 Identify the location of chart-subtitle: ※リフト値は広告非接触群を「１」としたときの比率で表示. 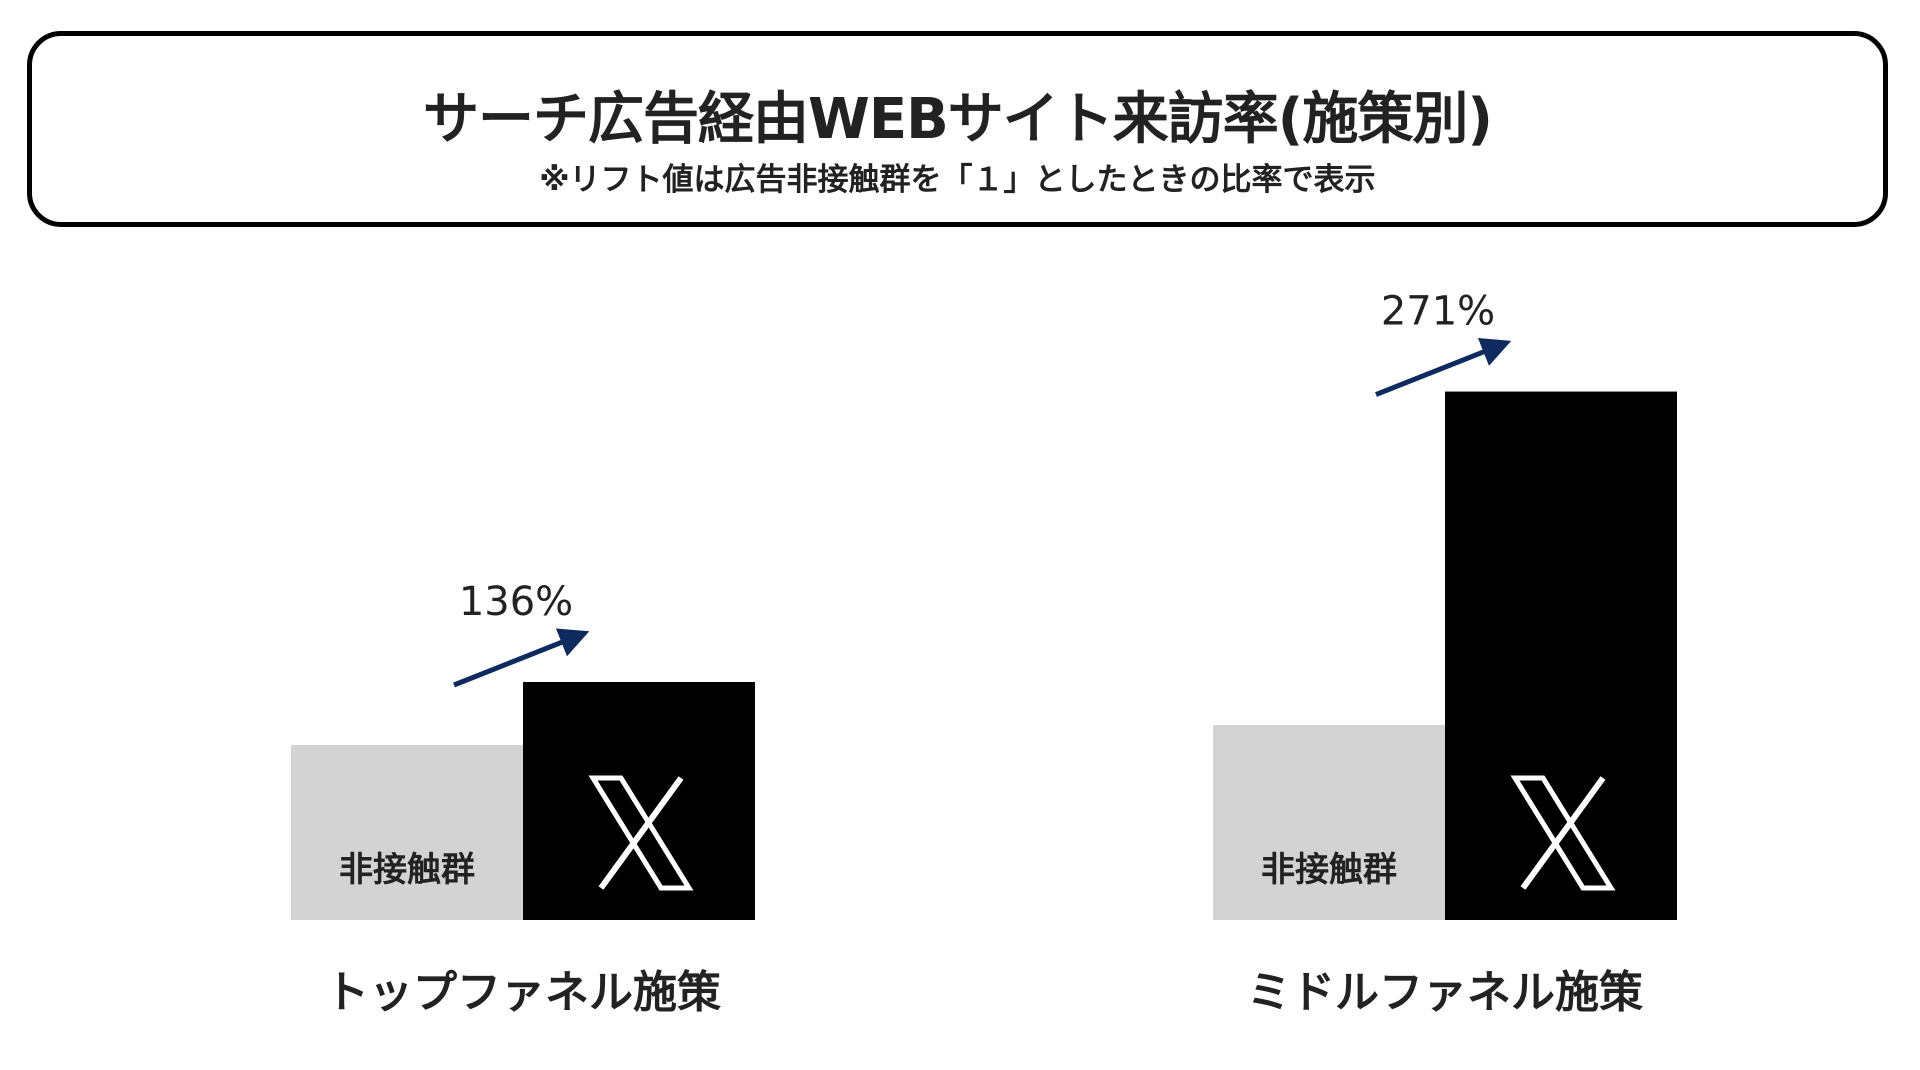
(957, 180).